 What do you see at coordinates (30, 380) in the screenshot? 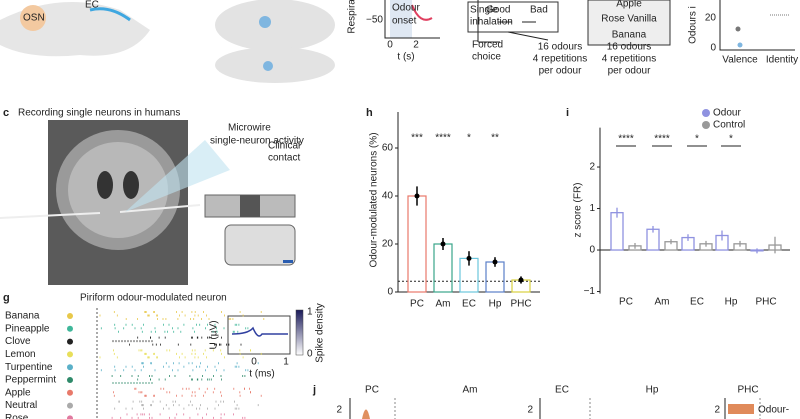
I see `odour-label: Peppermint` at bounding box center [30, 380].